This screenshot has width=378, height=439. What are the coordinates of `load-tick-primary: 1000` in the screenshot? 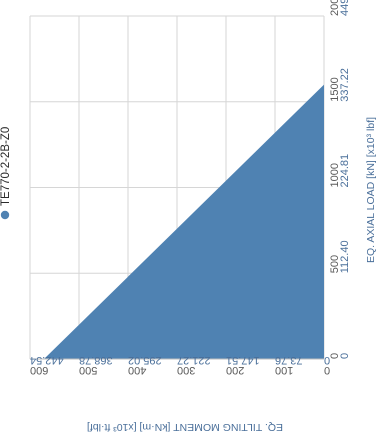 It's located at (335, 175).